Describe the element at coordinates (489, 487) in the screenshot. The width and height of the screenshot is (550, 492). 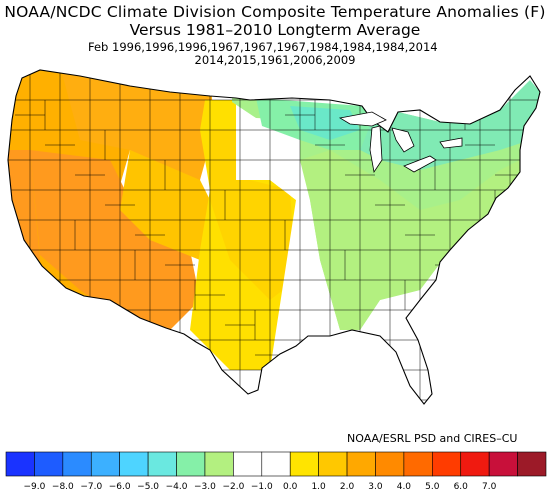
I see `legend-tick-label: 7.0` at that location.